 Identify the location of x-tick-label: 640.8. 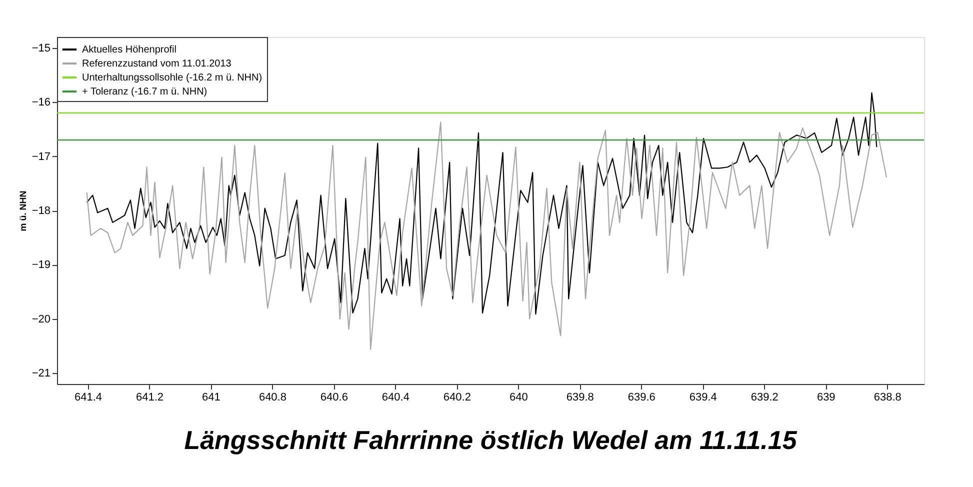
(272, 398).